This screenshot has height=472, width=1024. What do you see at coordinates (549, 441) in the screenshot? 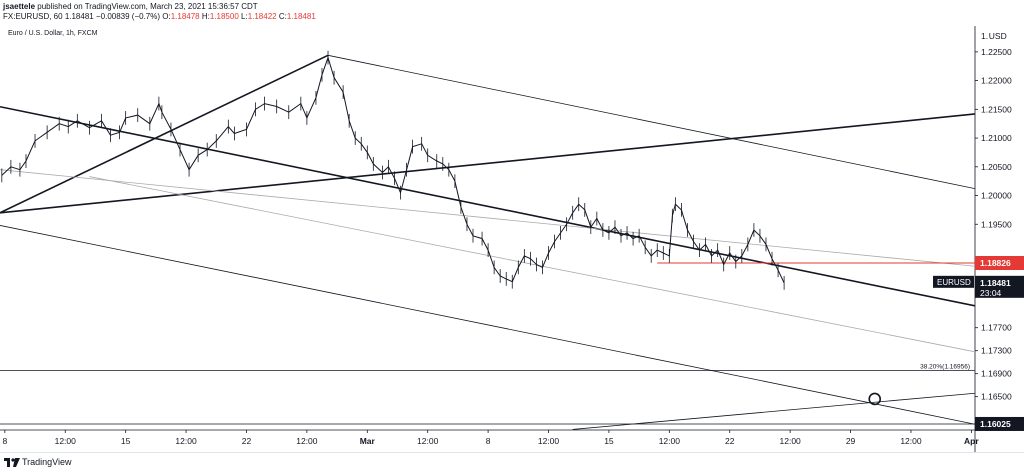
I see `x-tick-label-9: 12:00` at bounding box center [549, 441].